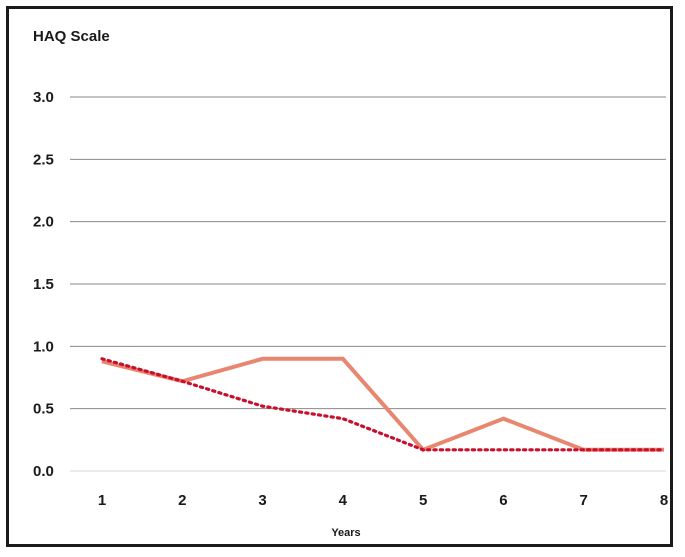 The width and height of the screenshot is (685, 557). I want to click on series-lines, so click(383, 404).